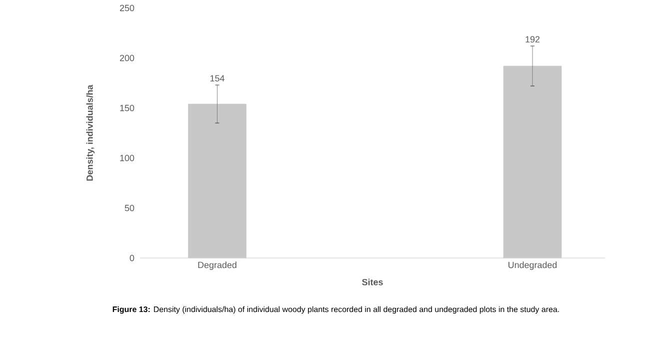  Describe the element at coordinates (90, 132) in the screenshot. I see `y-axis-title: Density, individuals/ha` at that location.